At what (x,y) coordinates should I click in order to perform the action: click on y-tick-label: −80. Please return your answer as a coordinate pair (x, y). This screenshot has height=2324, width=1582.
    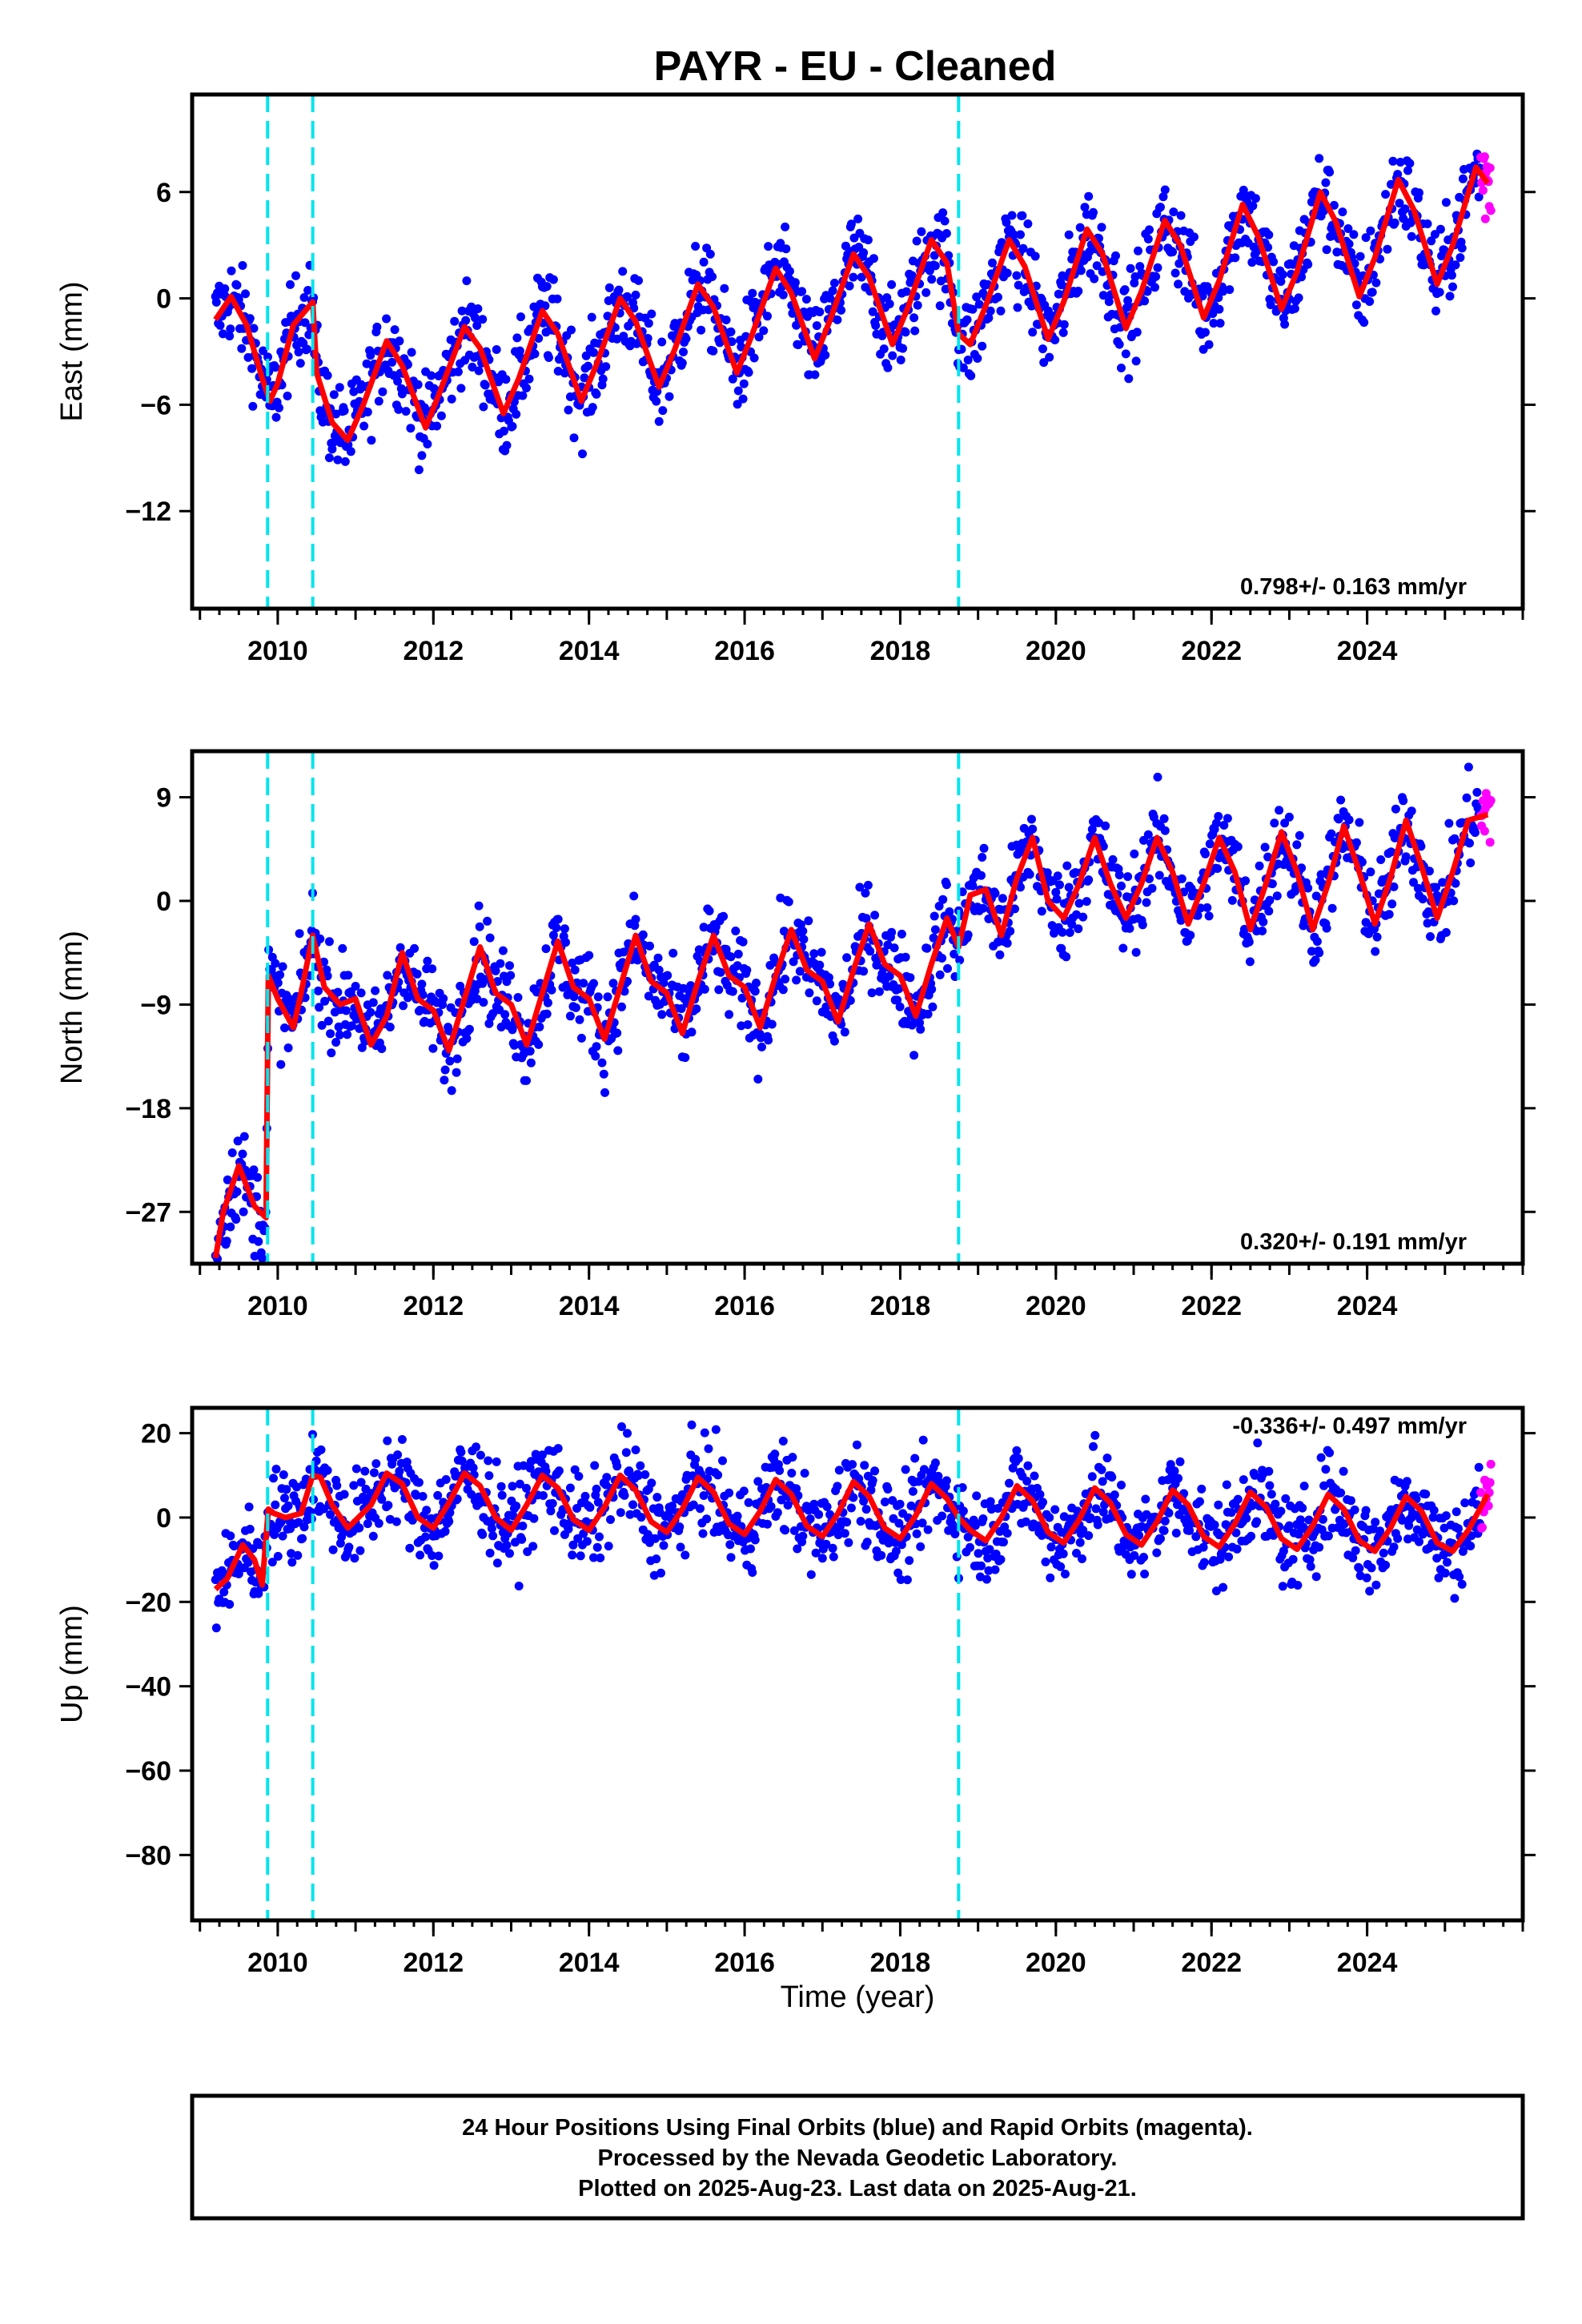
    Looking at the image, I should click on (148, 1856).